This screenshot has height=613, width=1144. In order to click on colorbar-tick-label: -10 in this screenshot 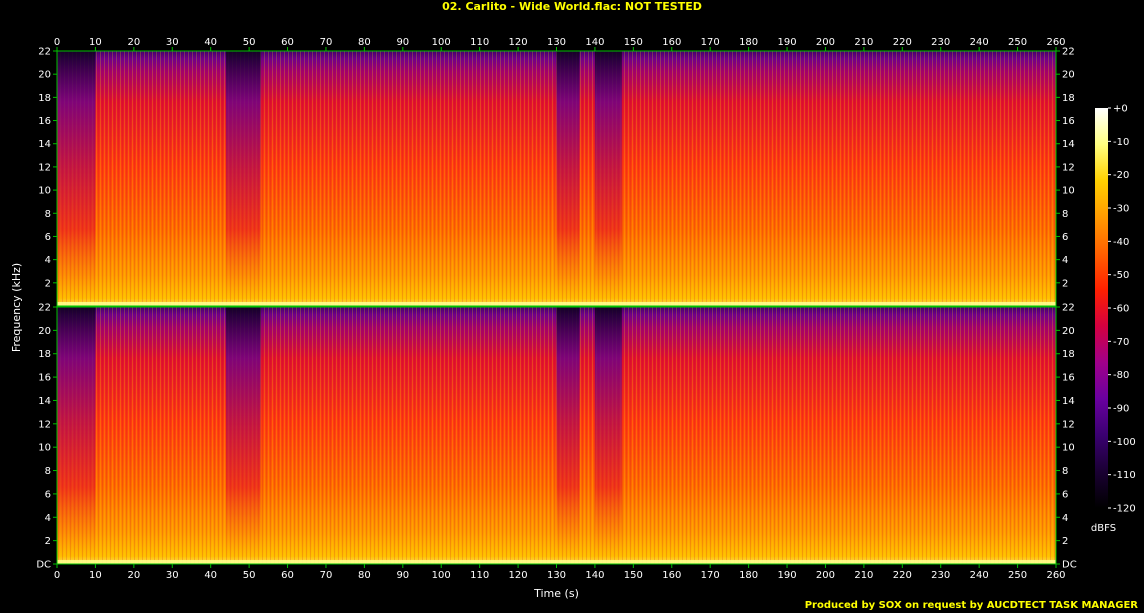, I will do `click(1121, 142)`.